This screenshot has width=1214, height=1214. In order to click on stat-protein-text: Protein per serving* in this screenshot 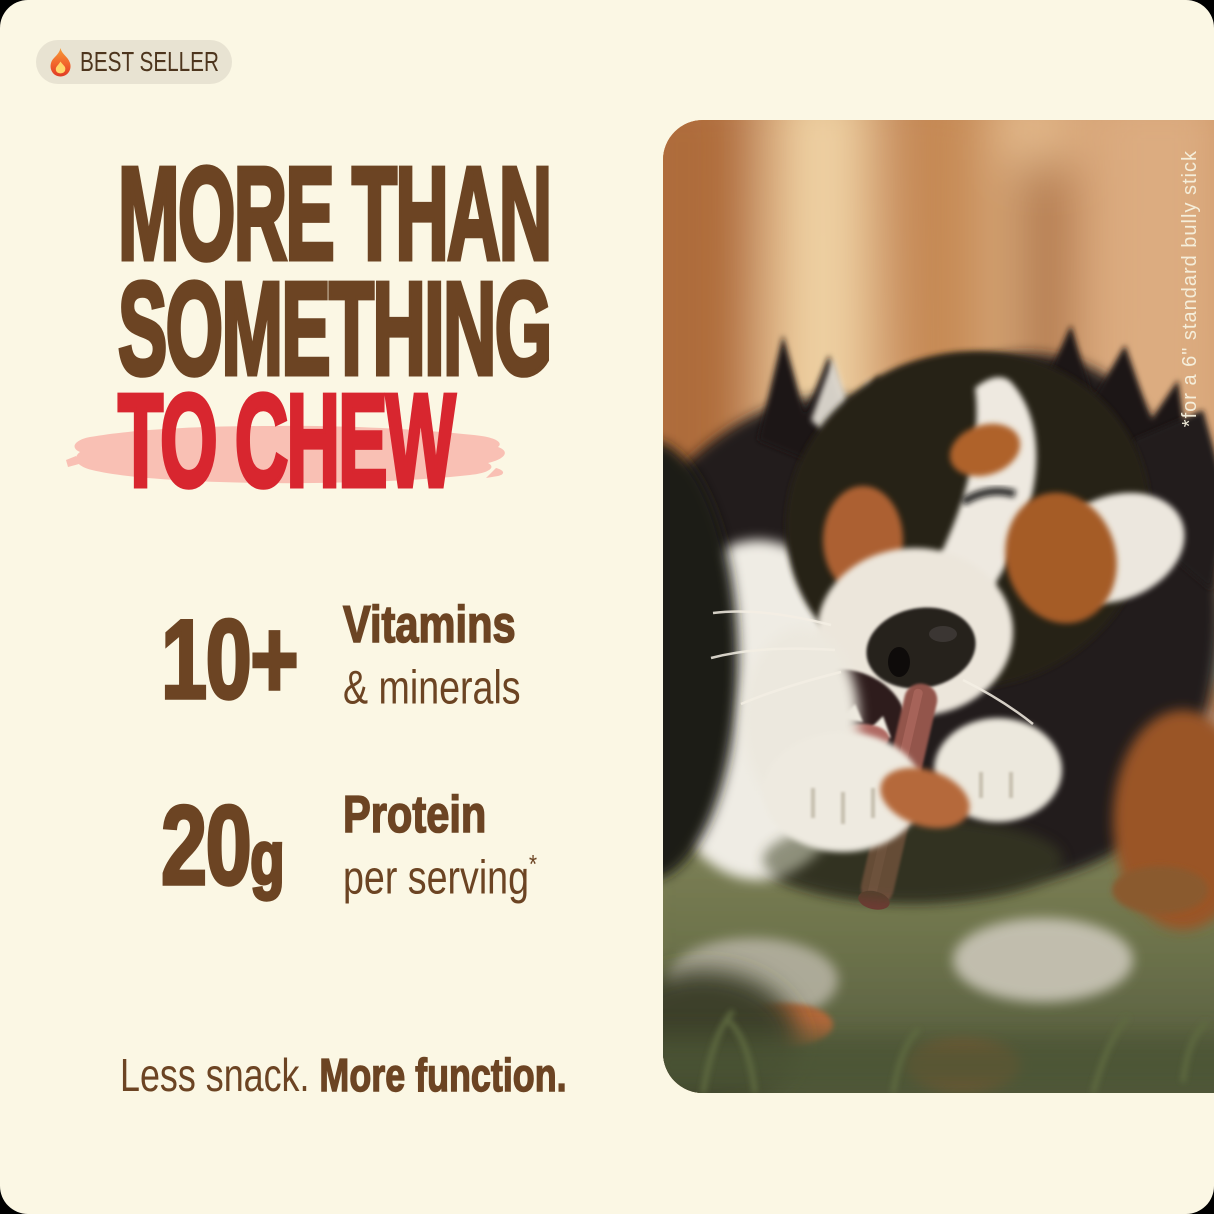, I will do `click(440, 845)`.